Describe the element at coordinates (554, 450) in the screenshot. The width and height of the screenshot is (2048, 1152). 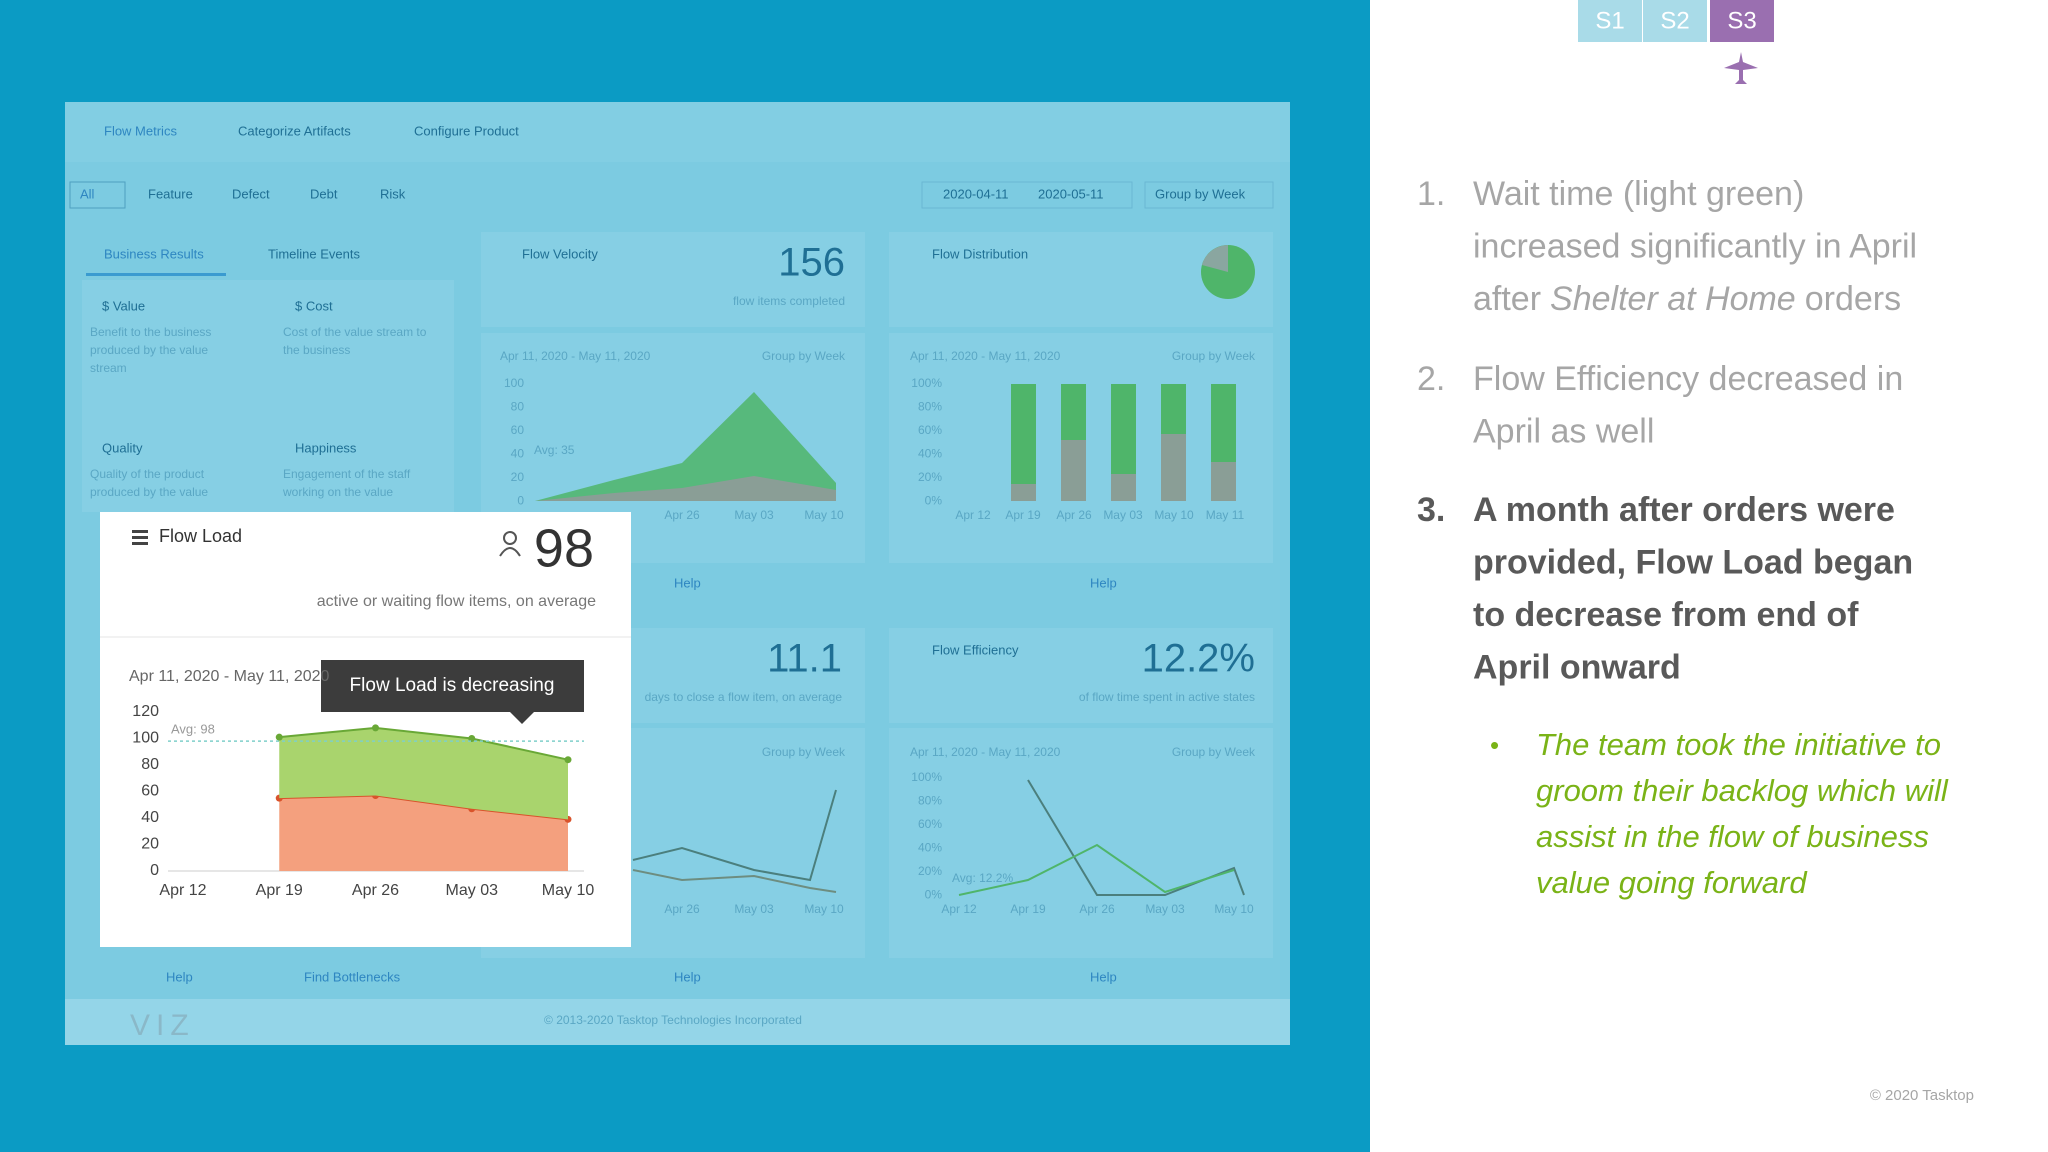
I see `avg-label: Avg: 35` at that location.